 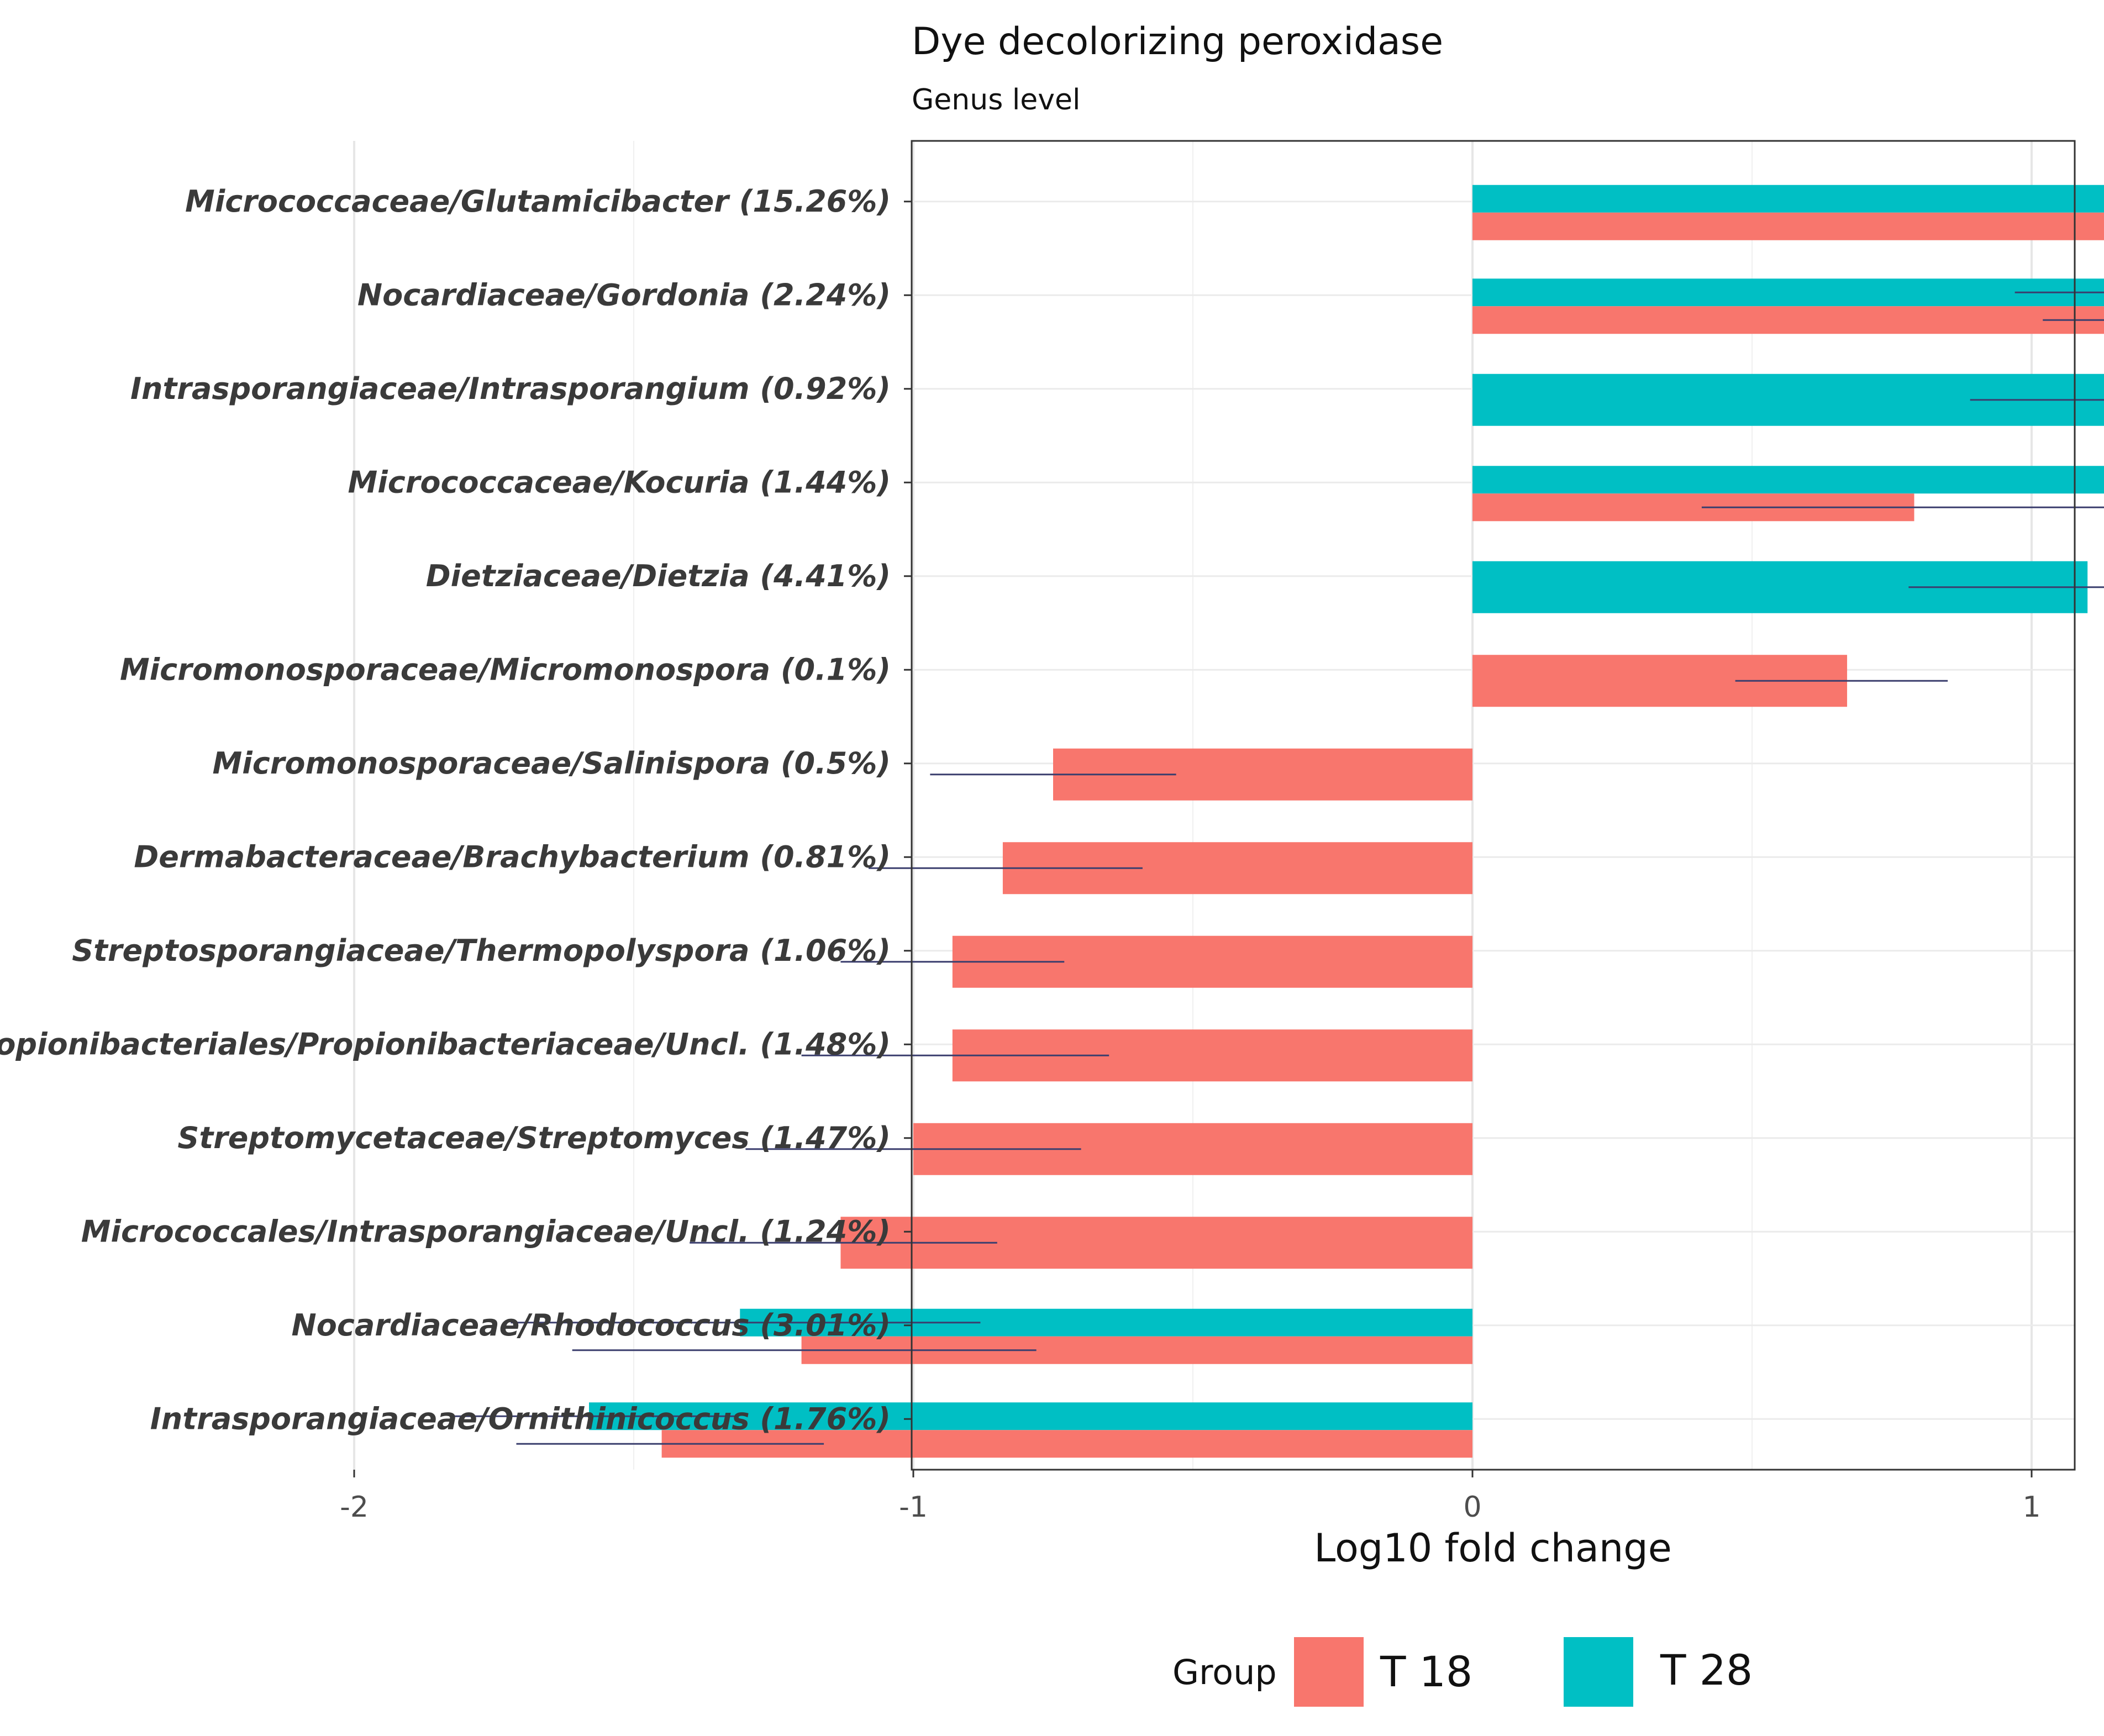 I want to click on x-axis-ticks: -2-1012, so click(x=1190, y=1497).